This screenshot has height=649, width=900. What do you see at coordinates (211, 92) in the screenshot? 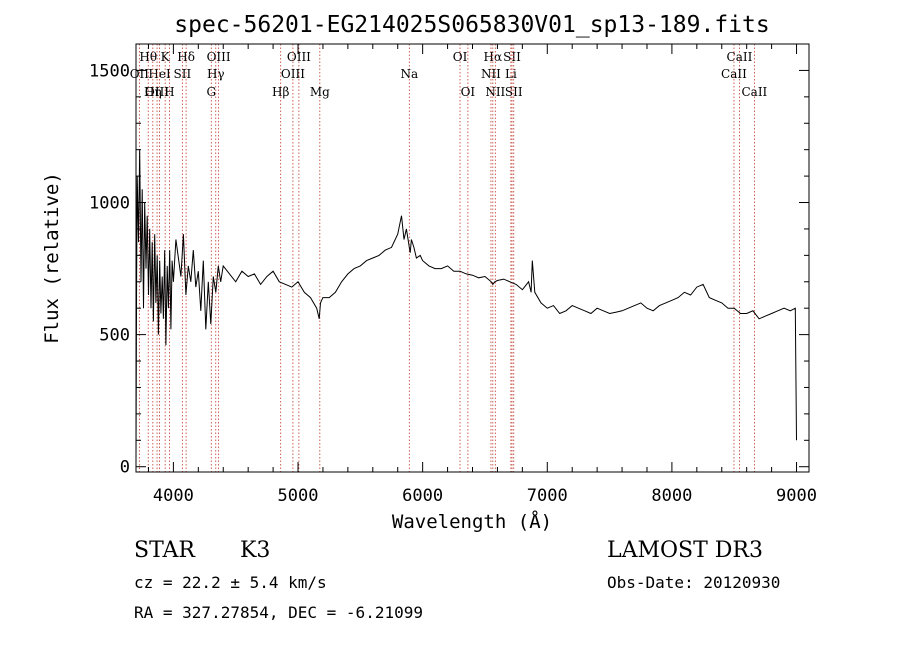
I see `line-label: G` at bounding box center [211, 92].